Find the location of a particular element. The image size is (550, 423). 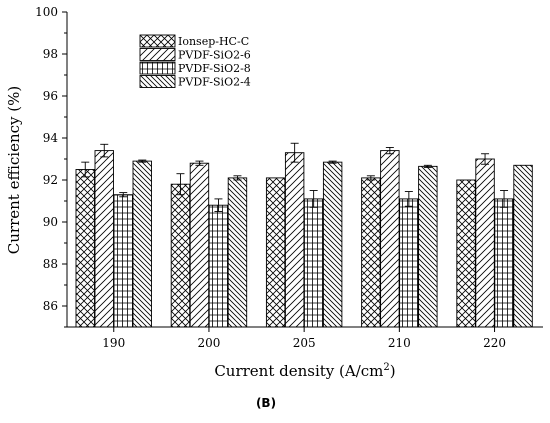

legend-label-pvdf-sio2-8: PVDF-SiO2-8 is located at coordinates (214, 68).